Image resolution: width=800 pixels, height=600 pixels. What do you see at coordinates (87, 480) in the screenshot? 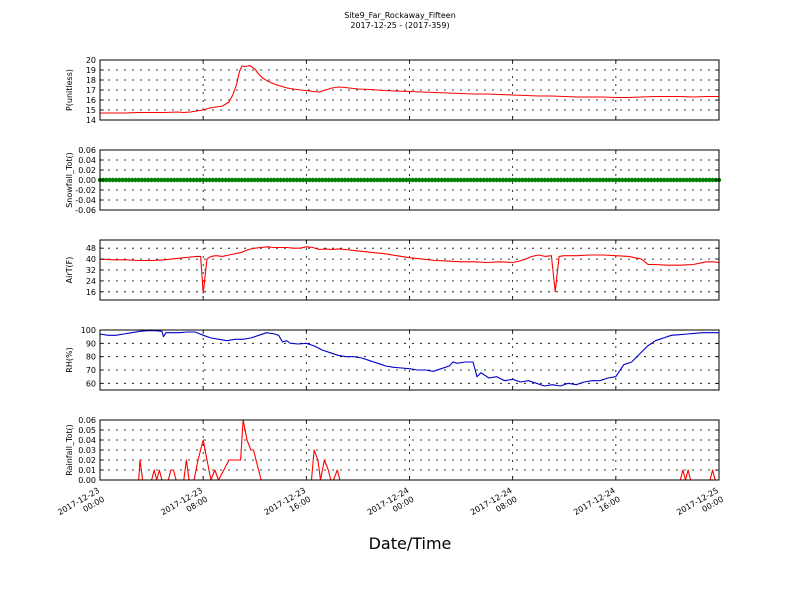
I see `y-tick-label: 0.00` at bounding box center [87, 480].